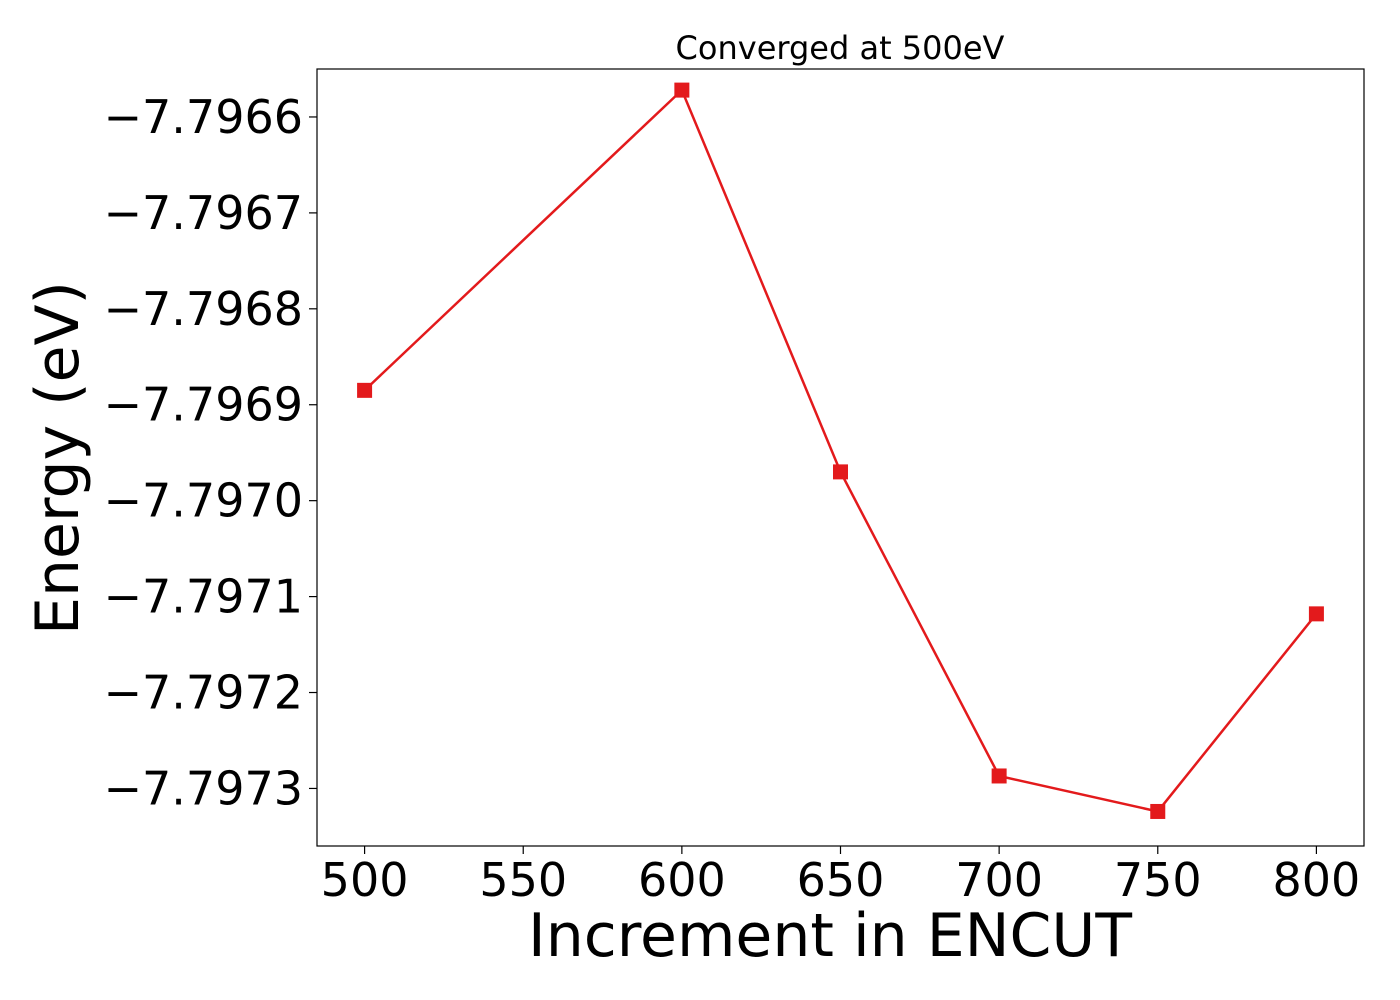 The image size is (1400, 1000). What do you see at coordinates (1317, 880) in the screenshot?
I see `x-tick-label: 800` at bounding box center [1317, 880].